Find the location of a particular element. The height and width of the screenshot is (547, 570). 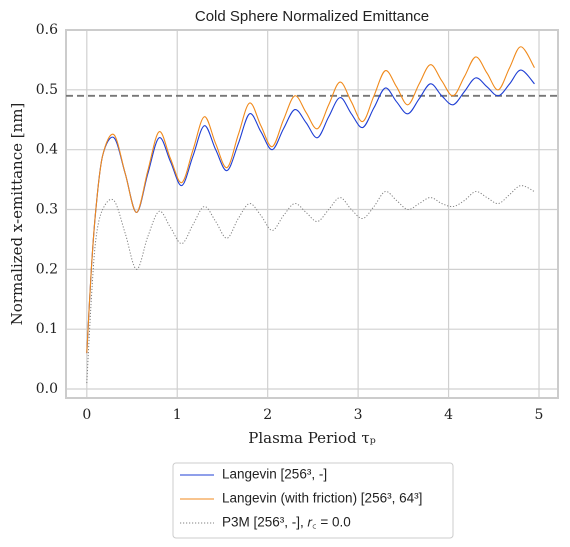

y-tick-label: 0.1 is located at coordinates (47, 329).